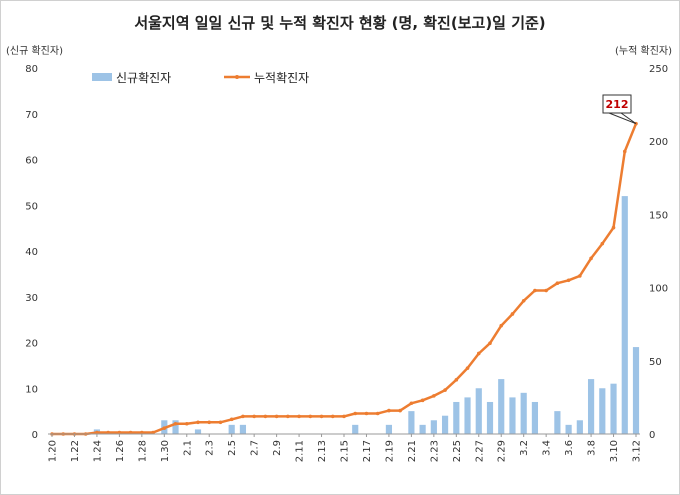 This screenshot has width=680, height=495. I want to click on x-tick-label: 3.8, so click(592, 448).